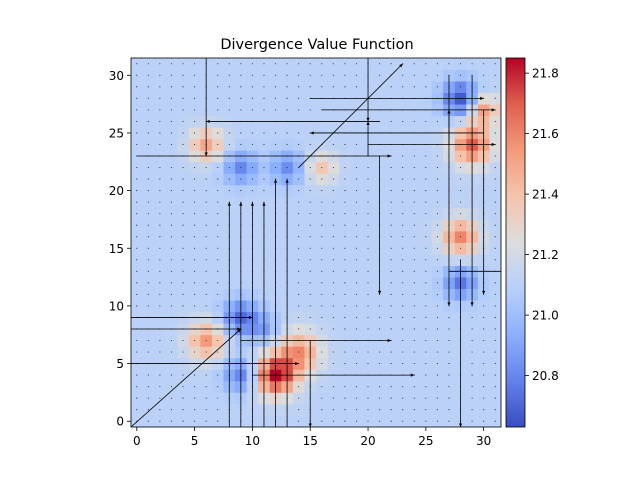  Describe the element at coordinates (120, 306) in the screenshot. I see `y-tick: 10` at that location.